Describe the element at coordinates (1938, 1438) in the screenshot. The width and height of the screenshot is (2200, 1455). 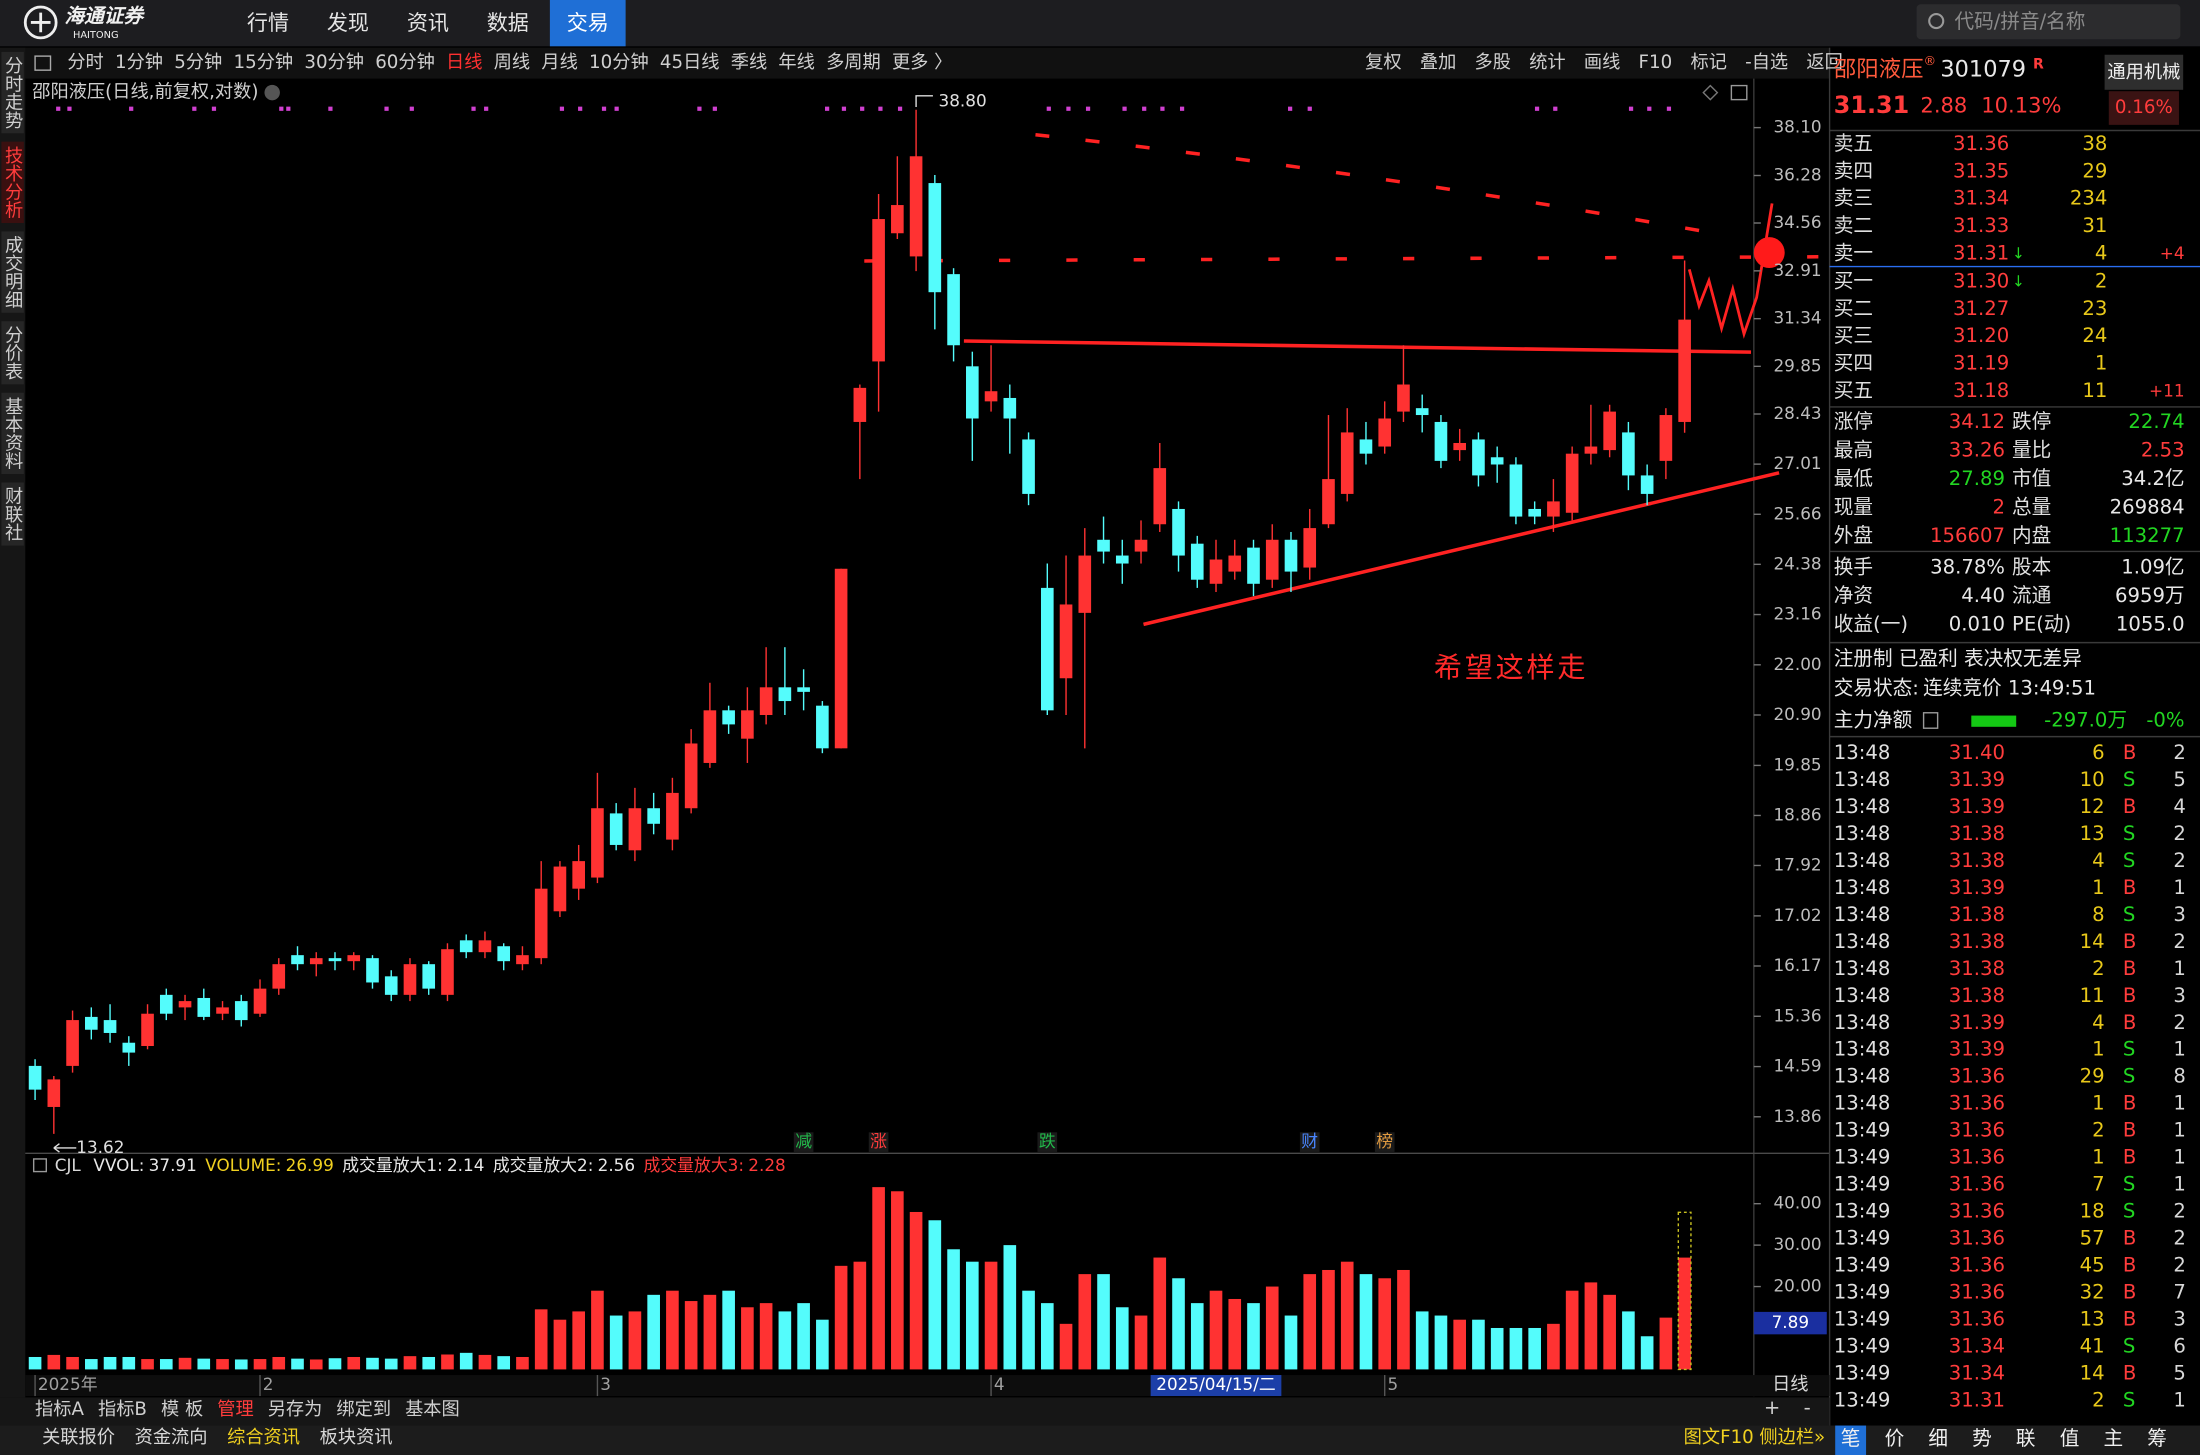
I see `panel-tab: 细` at that location.